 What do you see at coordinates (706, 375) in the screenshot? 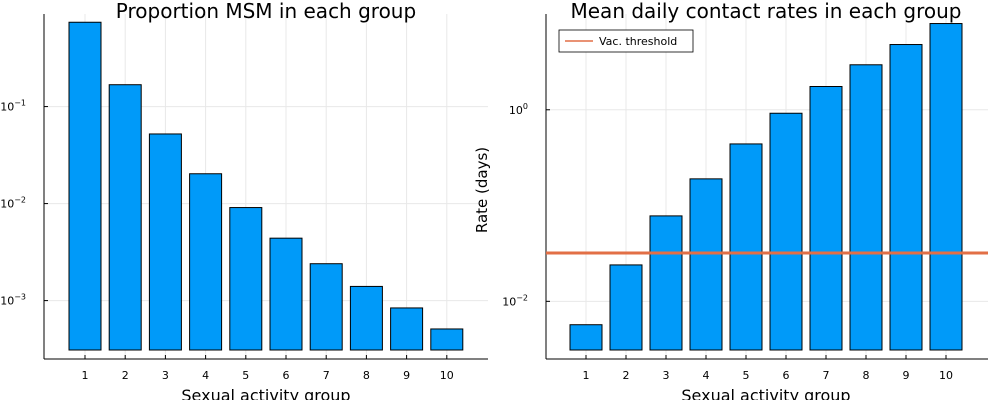
I see `right-chart-x-tick-label: 4` at bounding box center [706, 375].